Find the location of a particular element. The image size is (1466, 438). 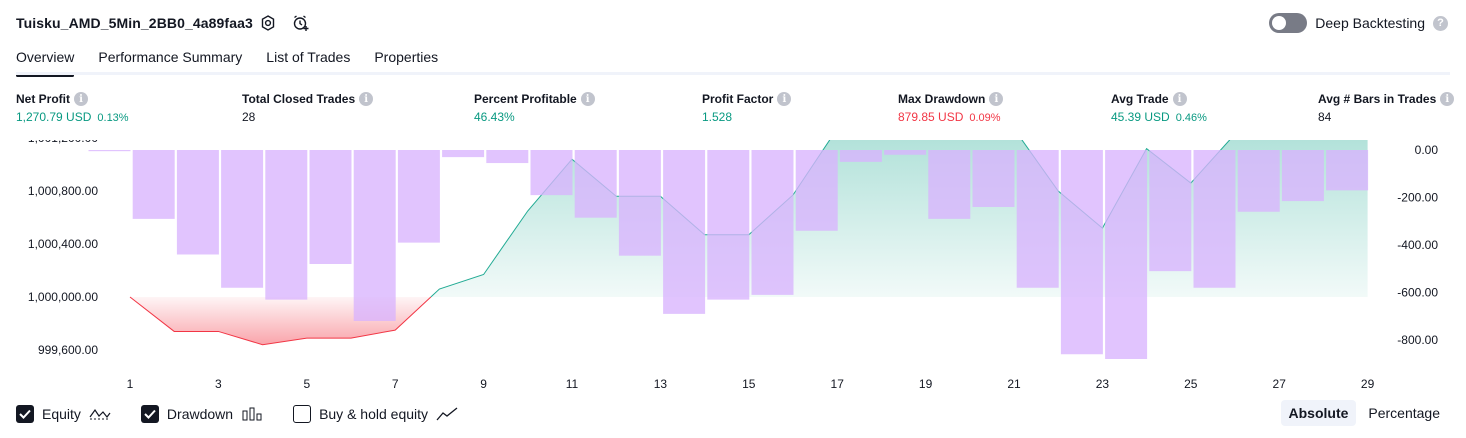

left-axis-tick-label: 1,001,200.00 is located at coordinates (63, 142).